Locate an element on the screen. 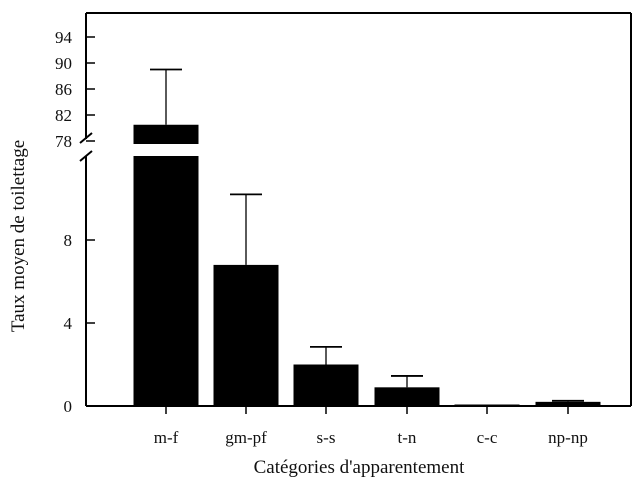 The height and width of the screenshot is (478, 642). y-axis-title: Taux moyen de toilettage is located at coordinates (18, 236).